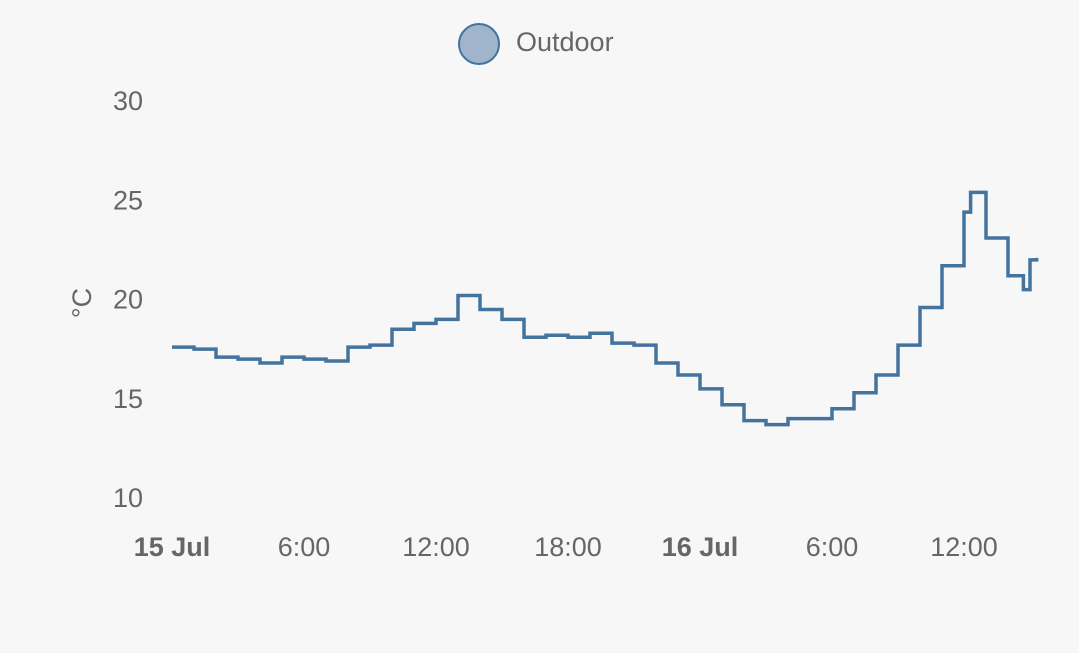 This screenshot has height=653, width=1079. I want to click on legend-swatch, so click(479, 44).